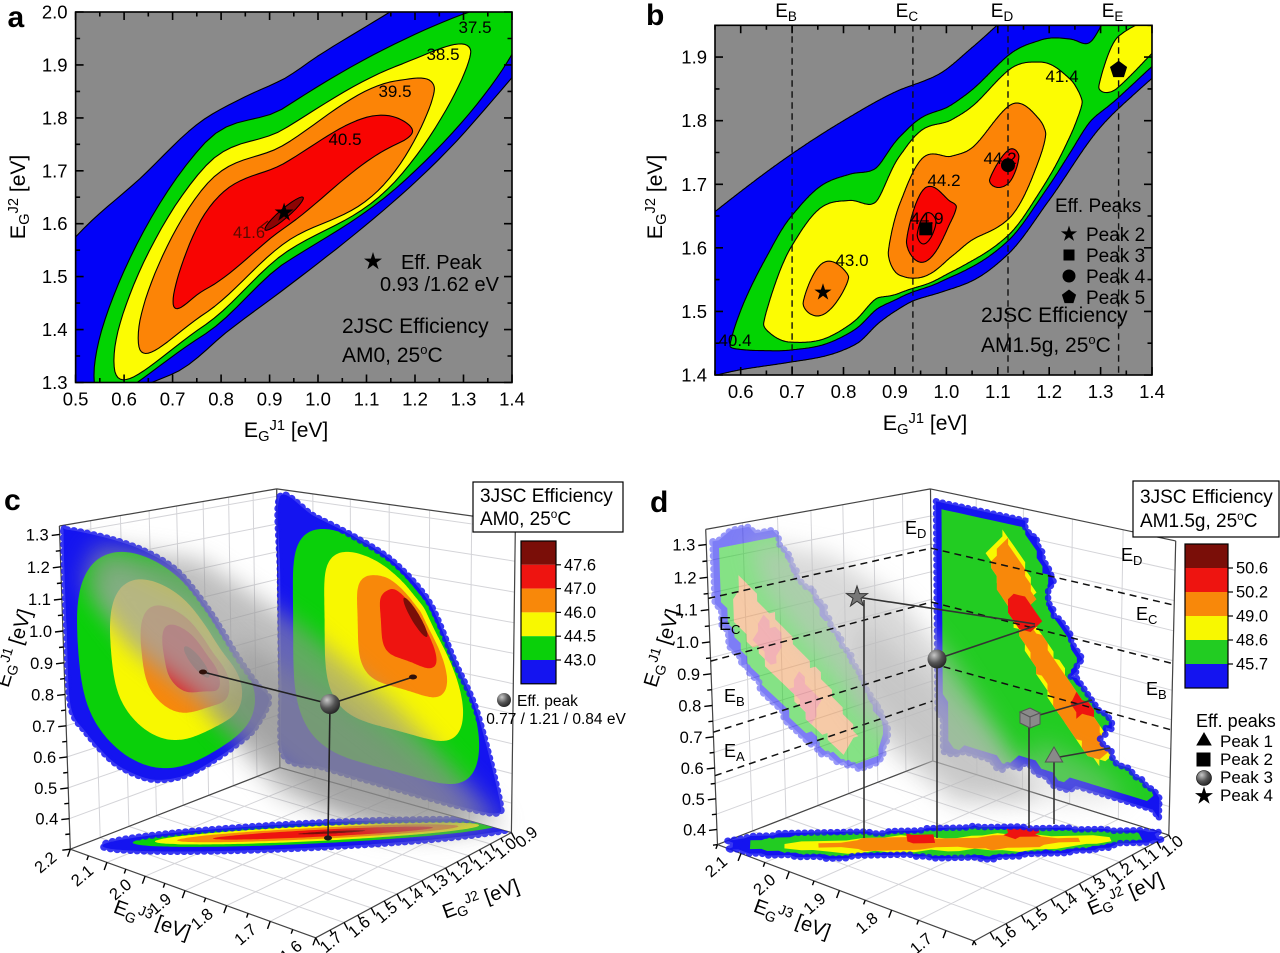  Describe the element at coordinates (392, 354) in the screenshot. I see `svg-text: AM0, 25oC` at that location.